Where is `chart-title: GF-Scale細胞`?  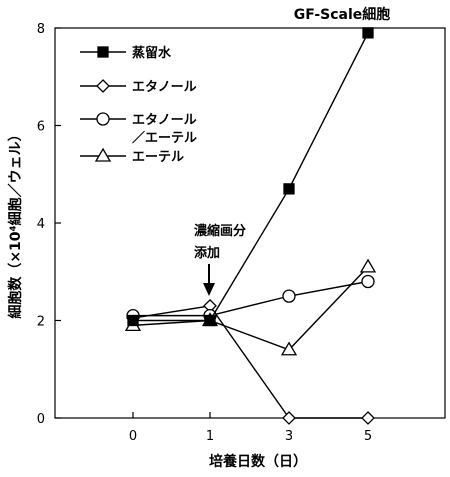 chart-title: GF-Scale細胞 is located at coordinates (342, 14).